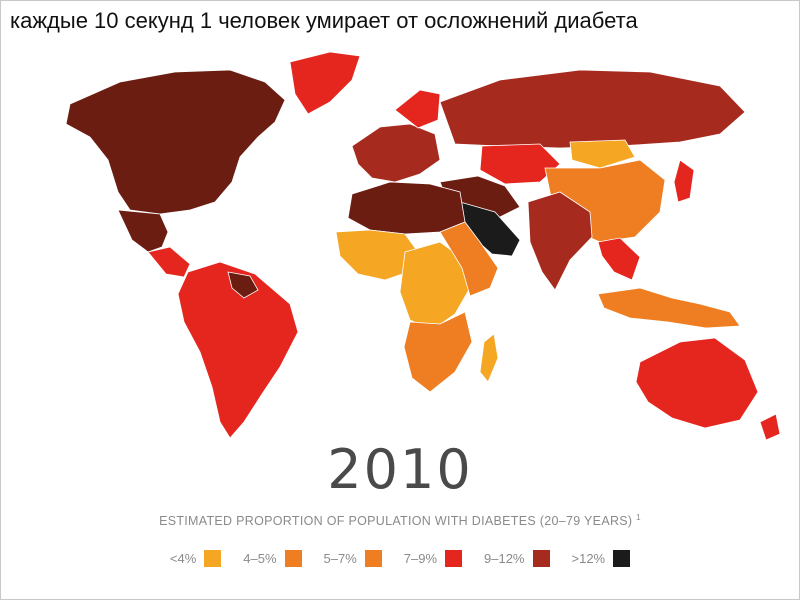  I want to click on region-russia, so click(592, 109).